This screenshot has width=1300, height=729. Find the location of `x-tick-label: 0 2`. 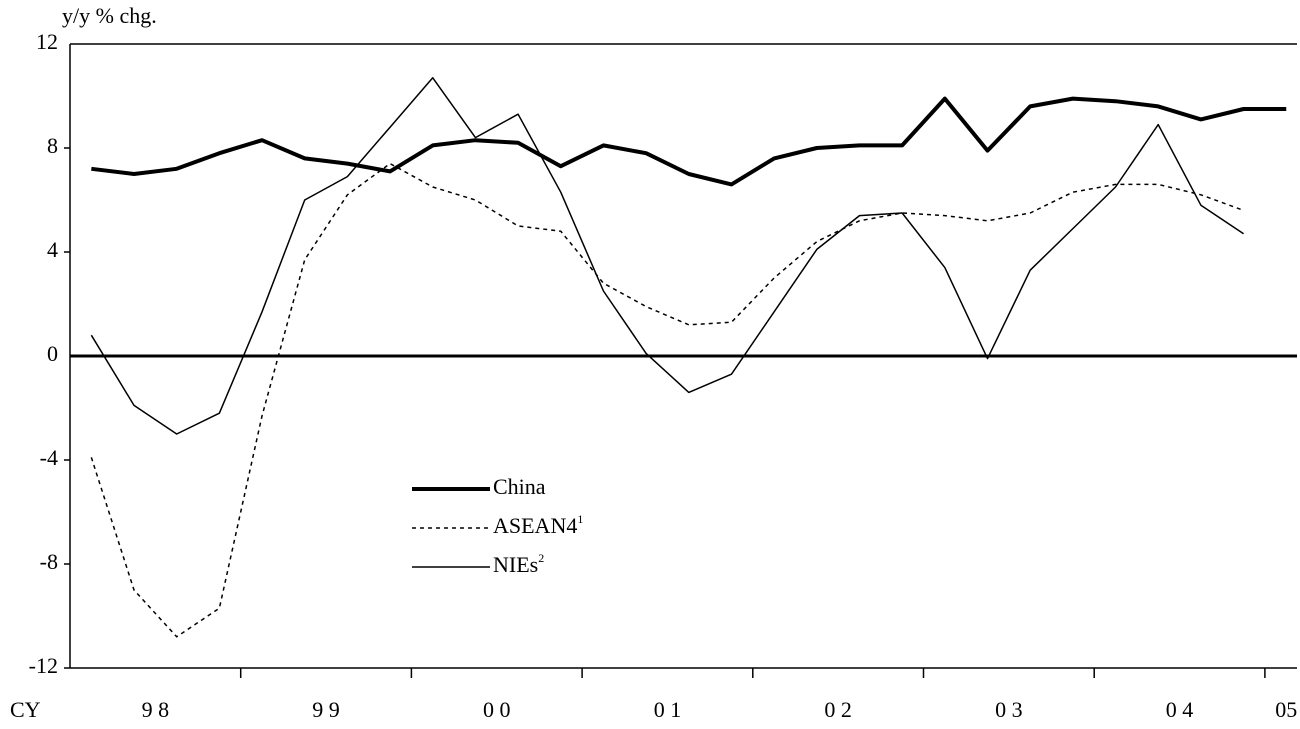

x-tick-label: 0 2 is located at coordinates (838, 709).